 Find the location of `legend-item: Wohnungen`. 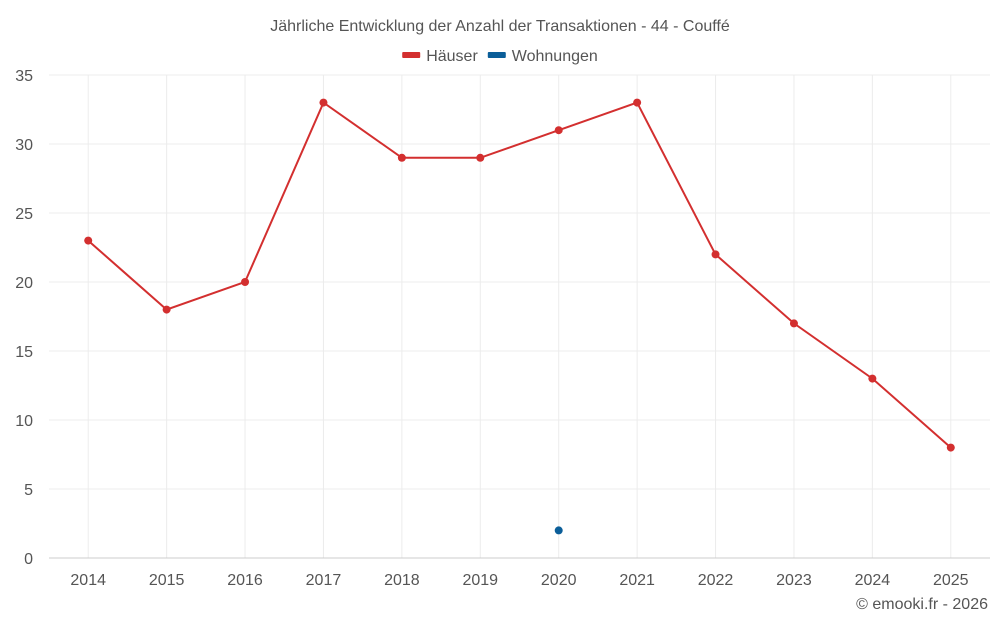

legend-item: Wohnungen is located at coordinates (542, 56).